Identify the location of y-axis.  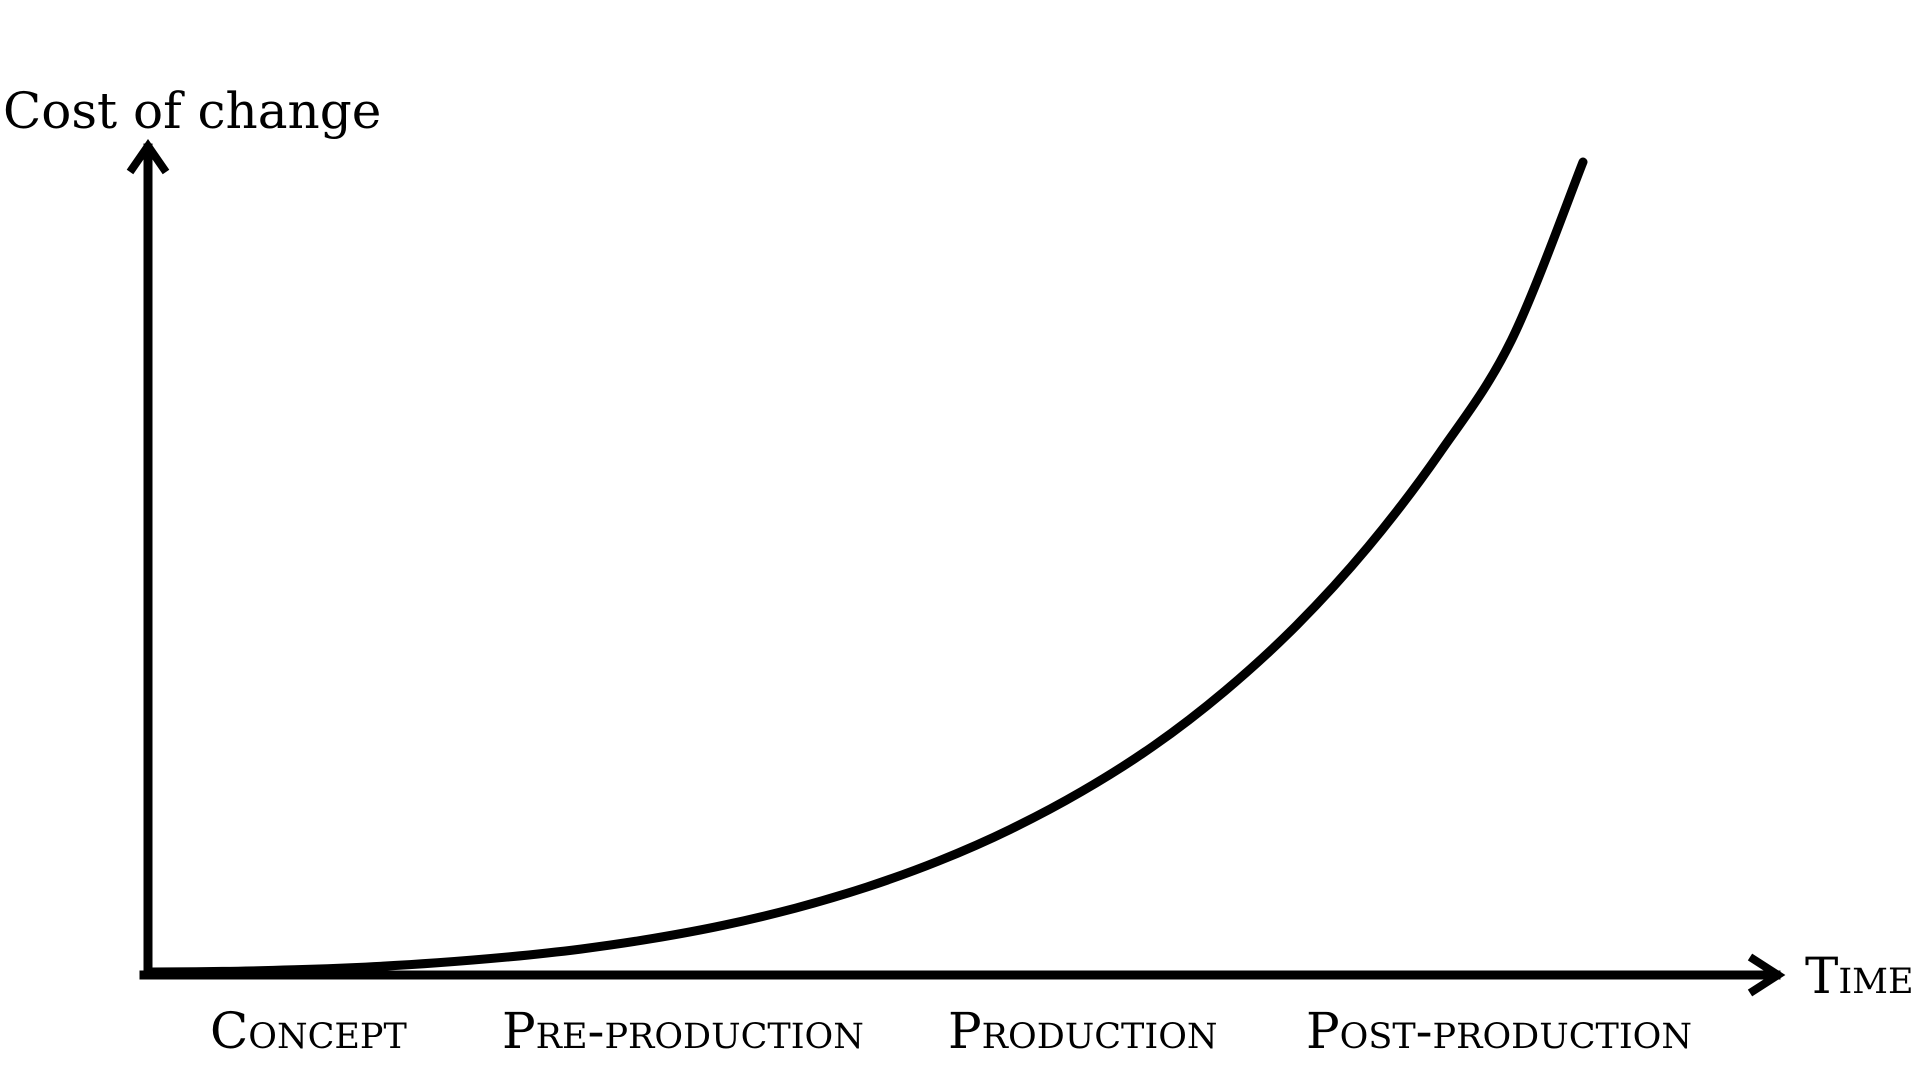
(148, 559).